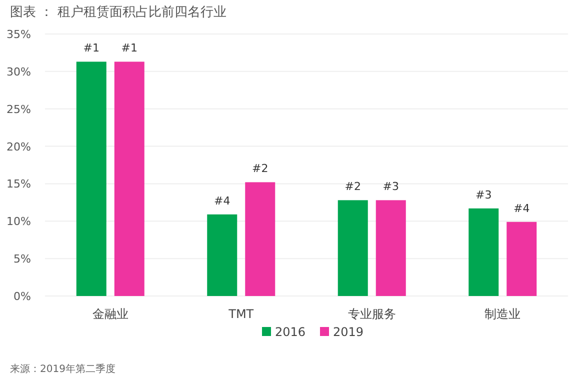 Image resolution: width=573 pixels, height=390 pixels. I want to click on legend-label: 2016, so click(290, 332).